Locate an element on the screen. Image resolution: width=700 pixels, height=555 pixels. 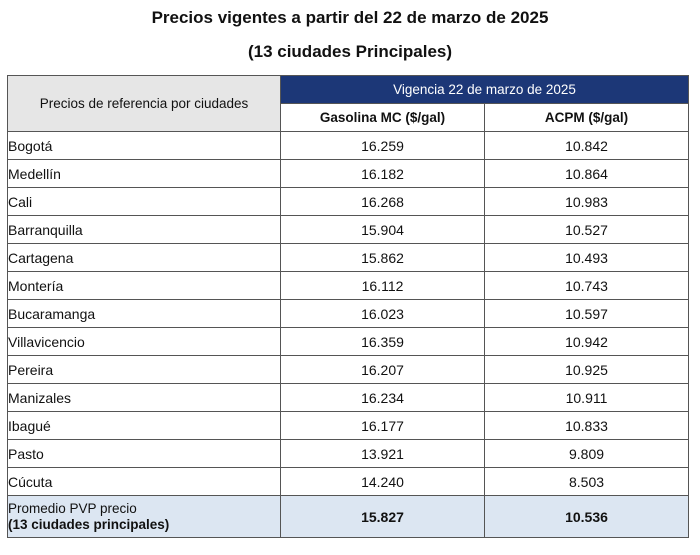
city-name-cell: Medellín is located at coordinates (144, 173).